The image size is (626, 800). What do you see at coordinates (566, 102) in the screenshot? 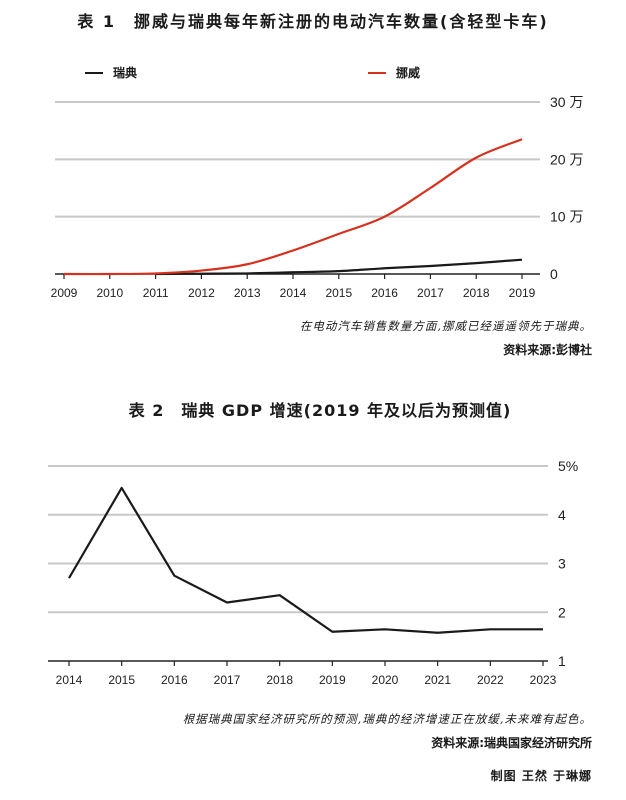
I see `y-tick-label: 30 万` at bounding box center [566, 102].